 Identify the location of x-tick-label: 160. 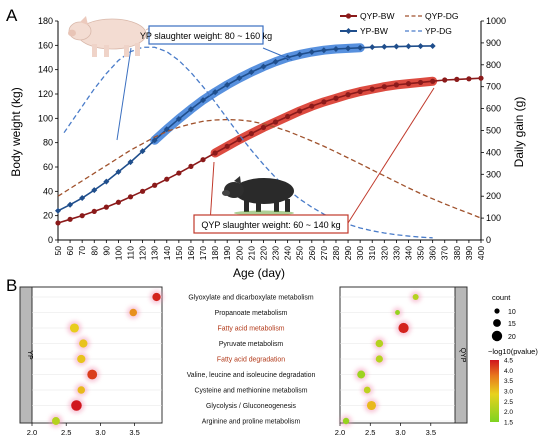
(191, 253).